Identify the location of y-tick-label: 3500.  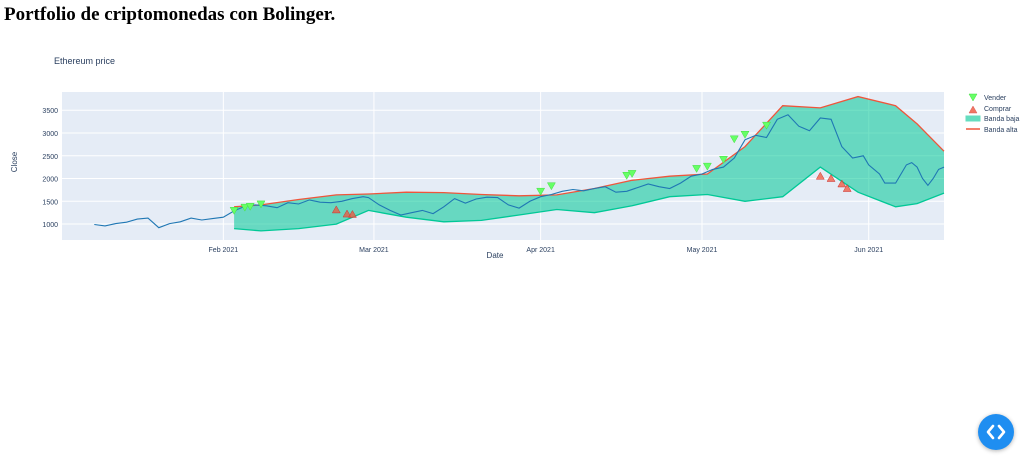
(50, 111).